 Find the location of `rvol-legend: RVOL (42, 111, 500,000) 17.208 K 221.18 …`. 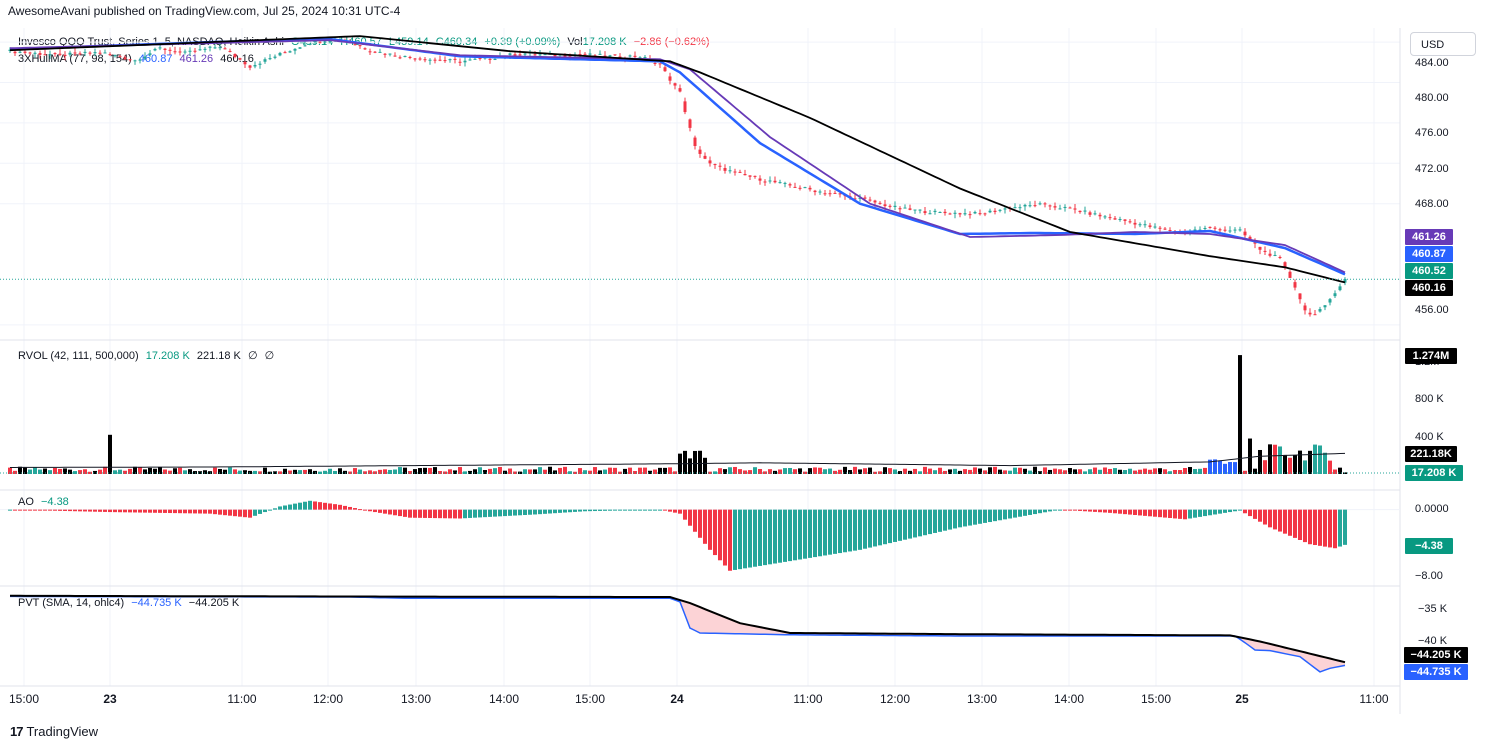

rvol-legend: RVOL (42, 111, 500,000) 17.208 K 221.18 … is located at coordinates (148, 355).